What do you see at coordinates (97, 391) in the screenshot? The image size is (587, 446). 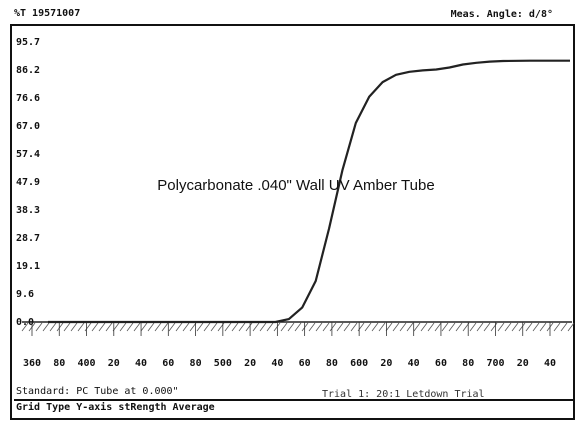 I see `standard-label: Standard: PC Tube at 0.000"` at bounding box center [97, 391].